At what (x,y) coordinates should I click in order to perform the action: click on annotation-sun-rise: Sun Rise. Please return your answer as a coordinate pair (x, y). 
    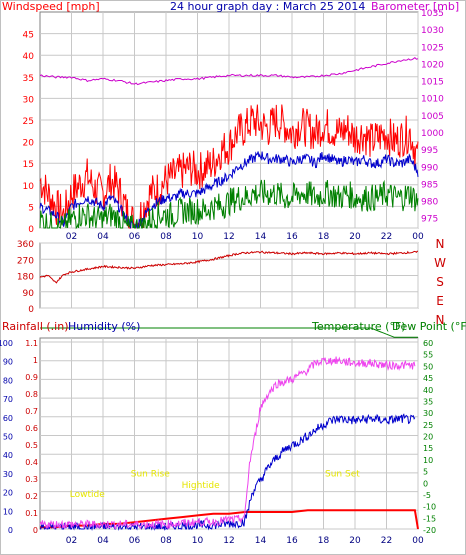
    Looking at the image, I should click on (150, 475).